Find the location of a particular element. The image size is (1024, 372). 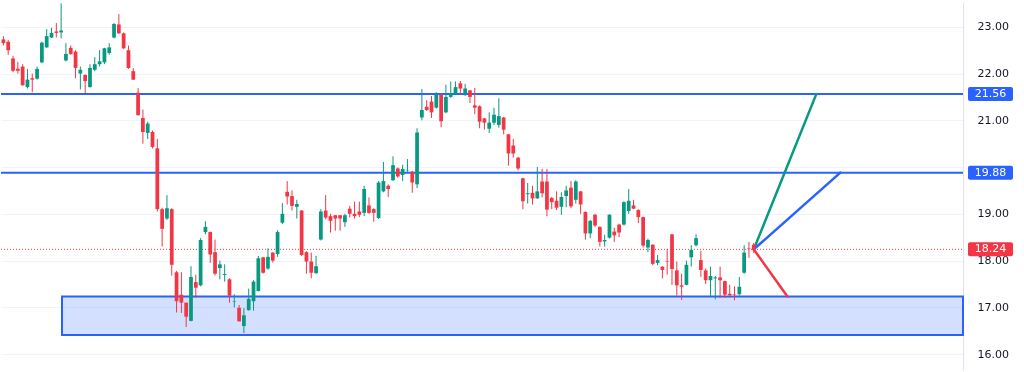

y-tick-label: 17.00 is located at coordinates (993, 307).